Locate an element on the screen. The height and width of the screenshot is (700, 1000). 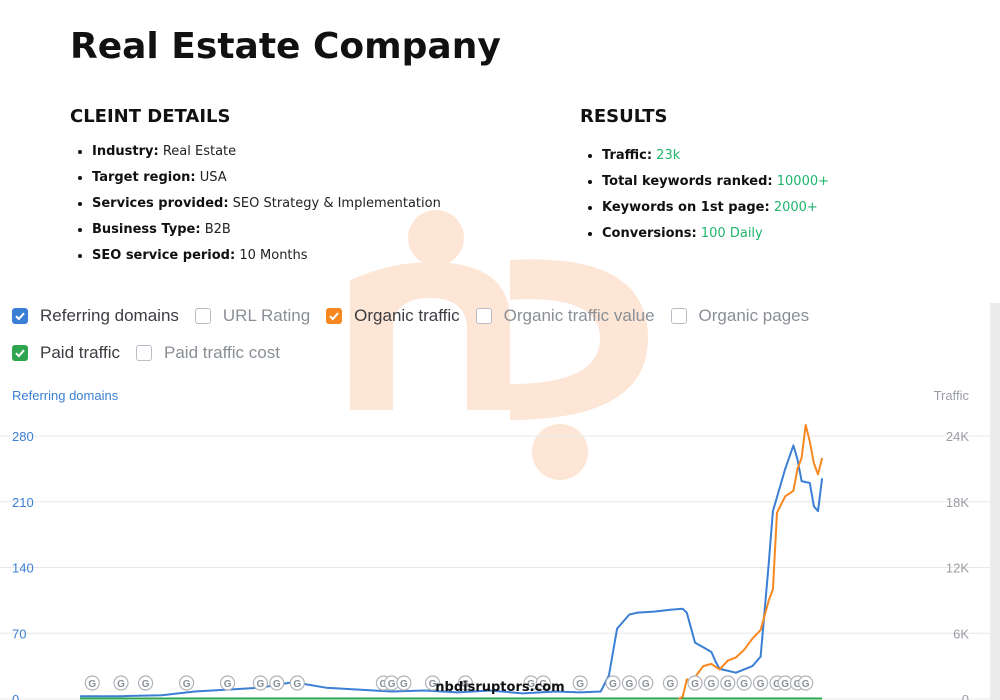
list-item: Industry: Real Estate is located at coordinates (255, 152).